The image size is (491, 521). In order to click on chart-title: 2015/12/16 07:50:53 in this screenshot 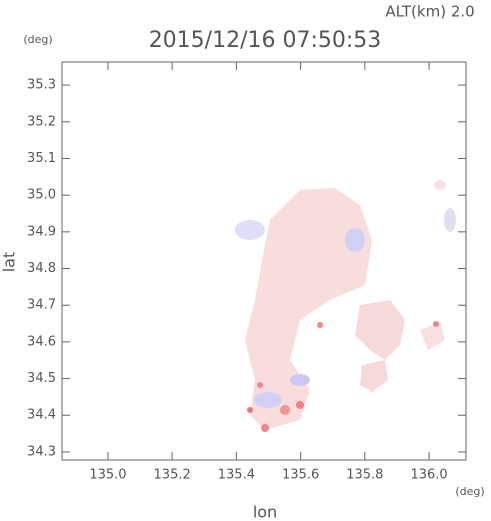, I will do `click(265, 40)`.